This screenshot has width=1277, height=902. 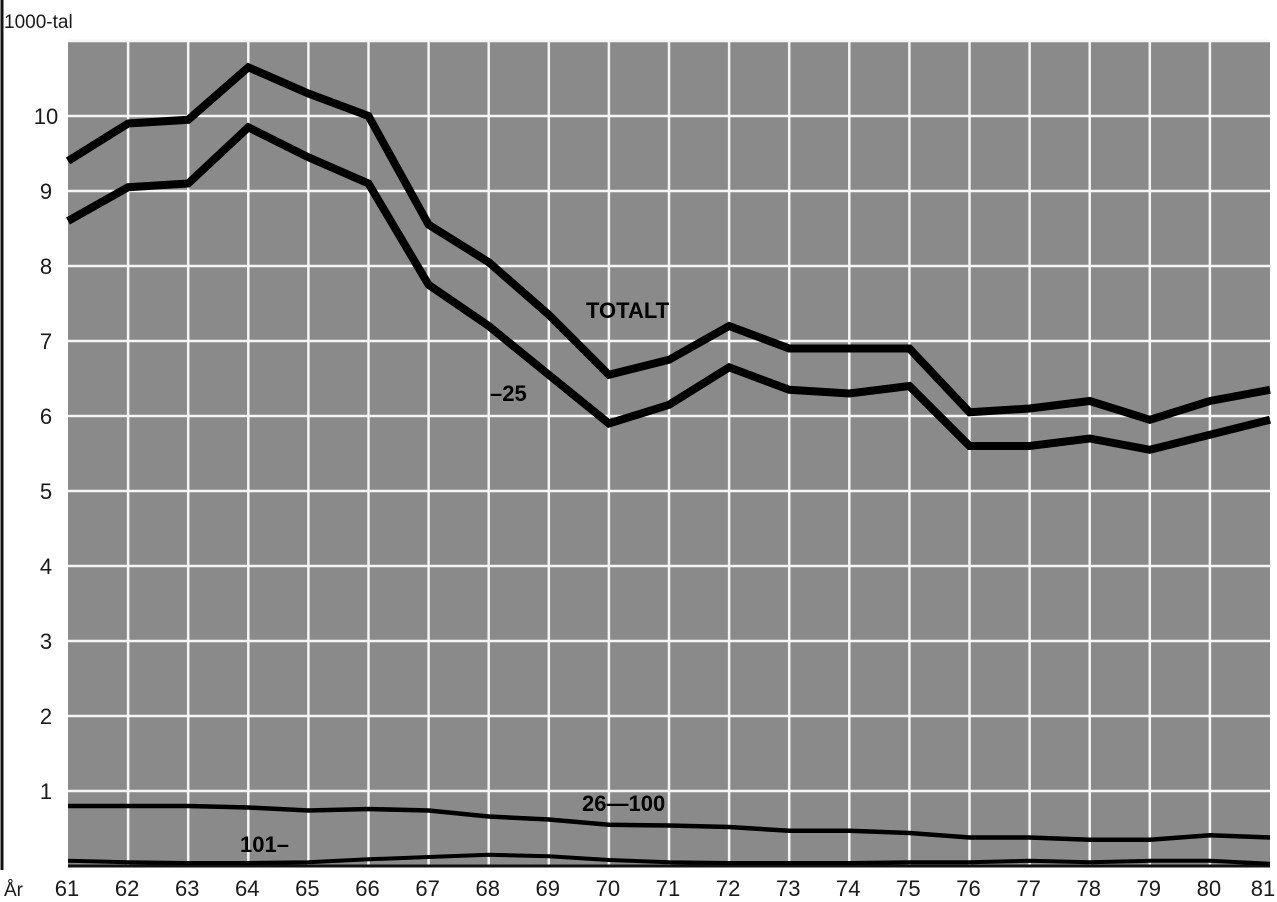 What do you see at coordinates (908, 888) in the screenshot?
I see `x-tick-label: 75` at bounding box center [908, 888].